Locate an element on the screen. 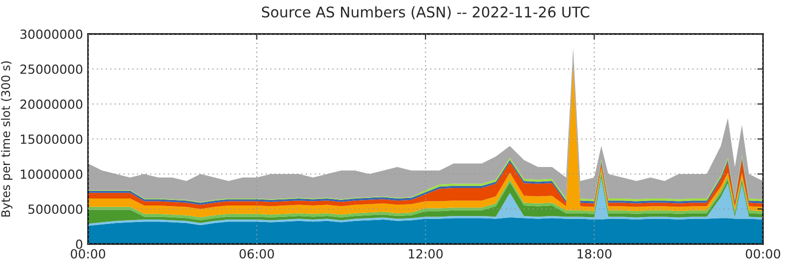 The width and height of the screenshot is (785, 268). x-tick-label: 06:00 is located at coordinates (257, 254).